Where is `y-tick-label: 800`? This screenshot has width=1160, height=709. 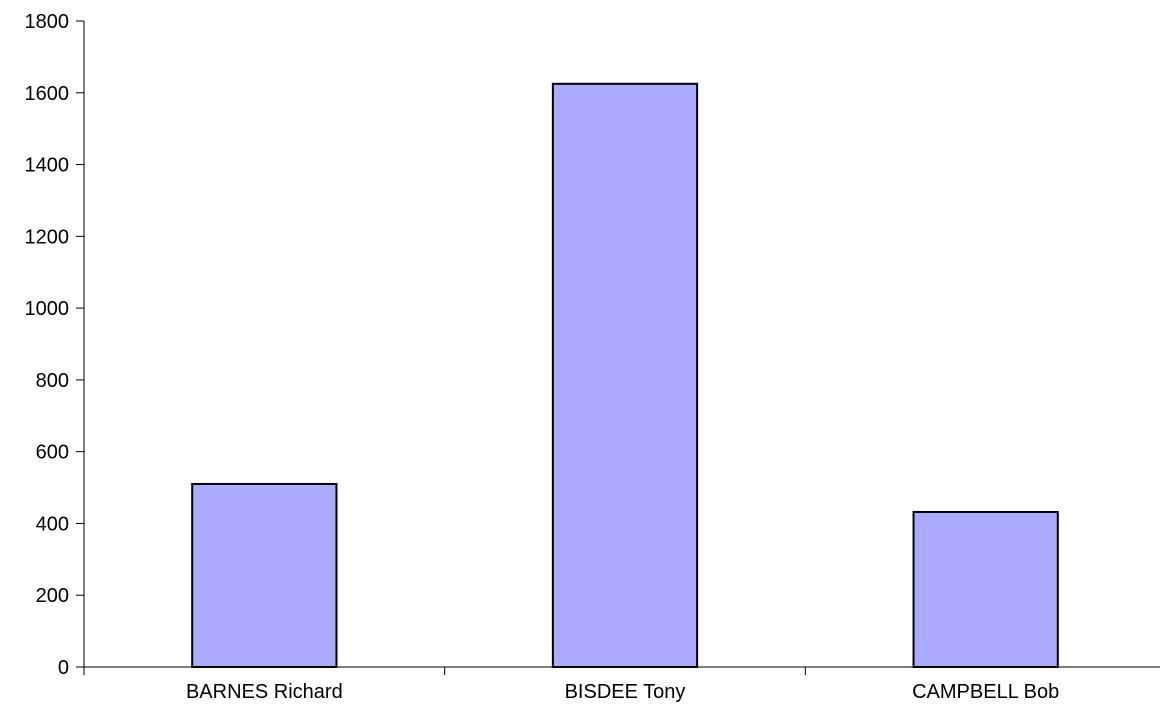
y-tick-label: 800 is located at coordinates (52, 381).